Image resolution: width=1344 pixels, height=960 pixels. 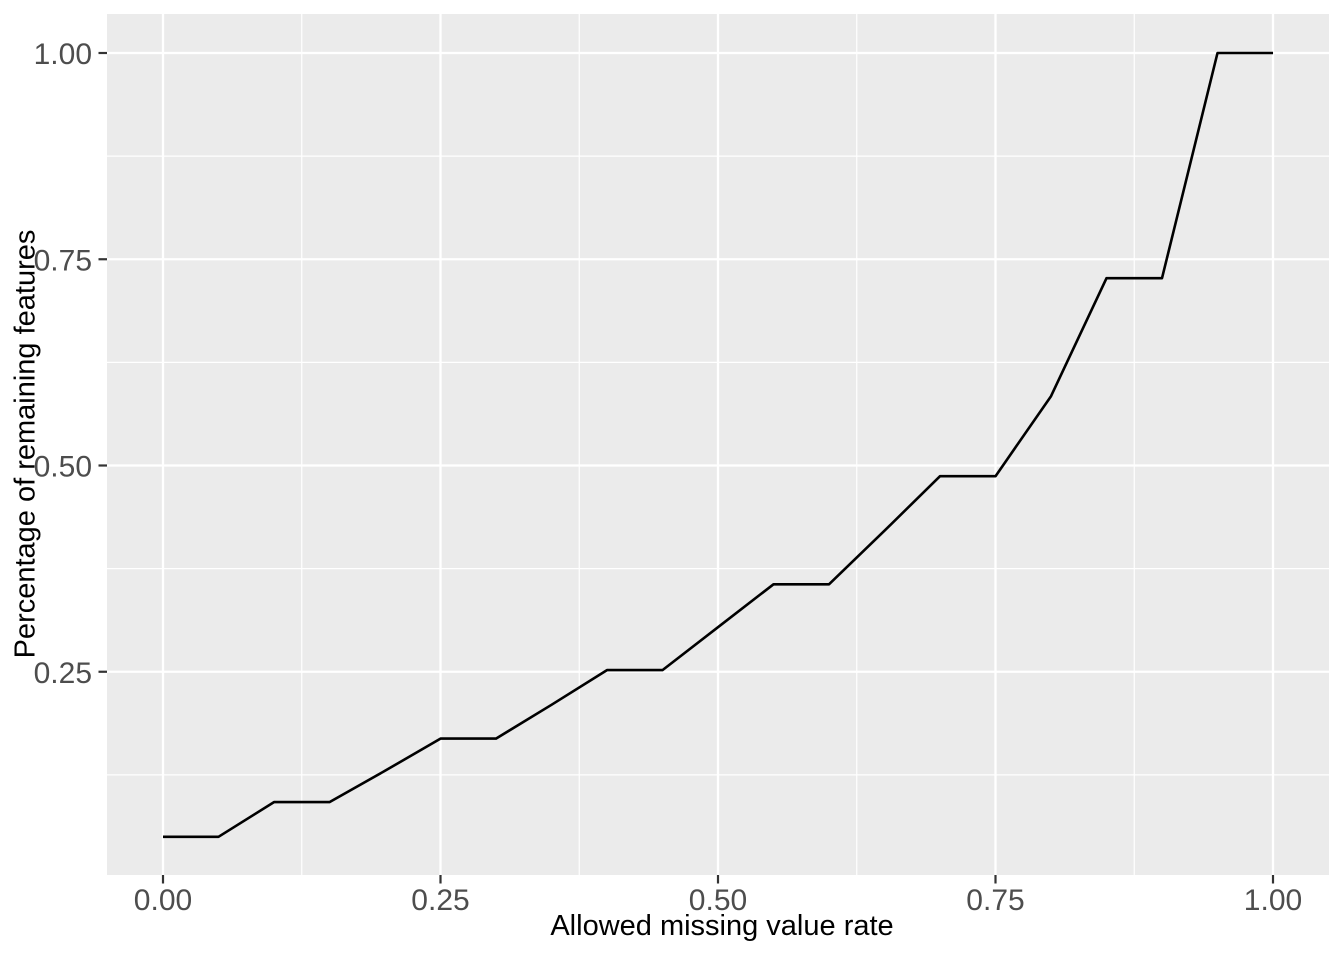 What do you see at coordinates (718, 900) in the screenshot?
I see `x-tick-label: 0.50` at bounding box center [718, 900].